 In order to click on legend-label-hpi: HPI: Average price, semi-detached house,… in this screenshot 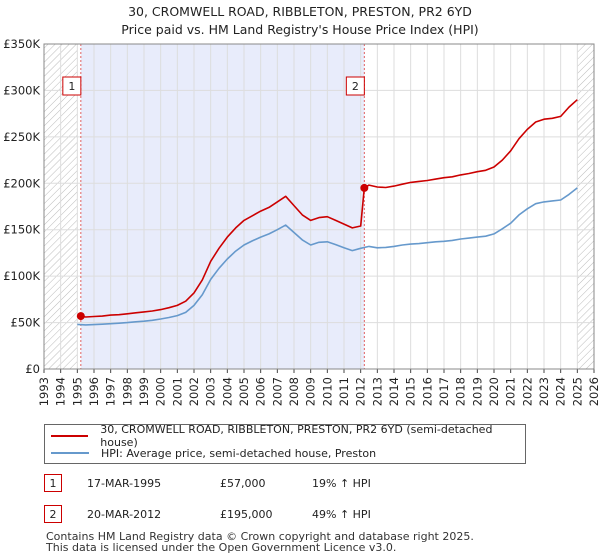, I will do `click(239, 453)`.